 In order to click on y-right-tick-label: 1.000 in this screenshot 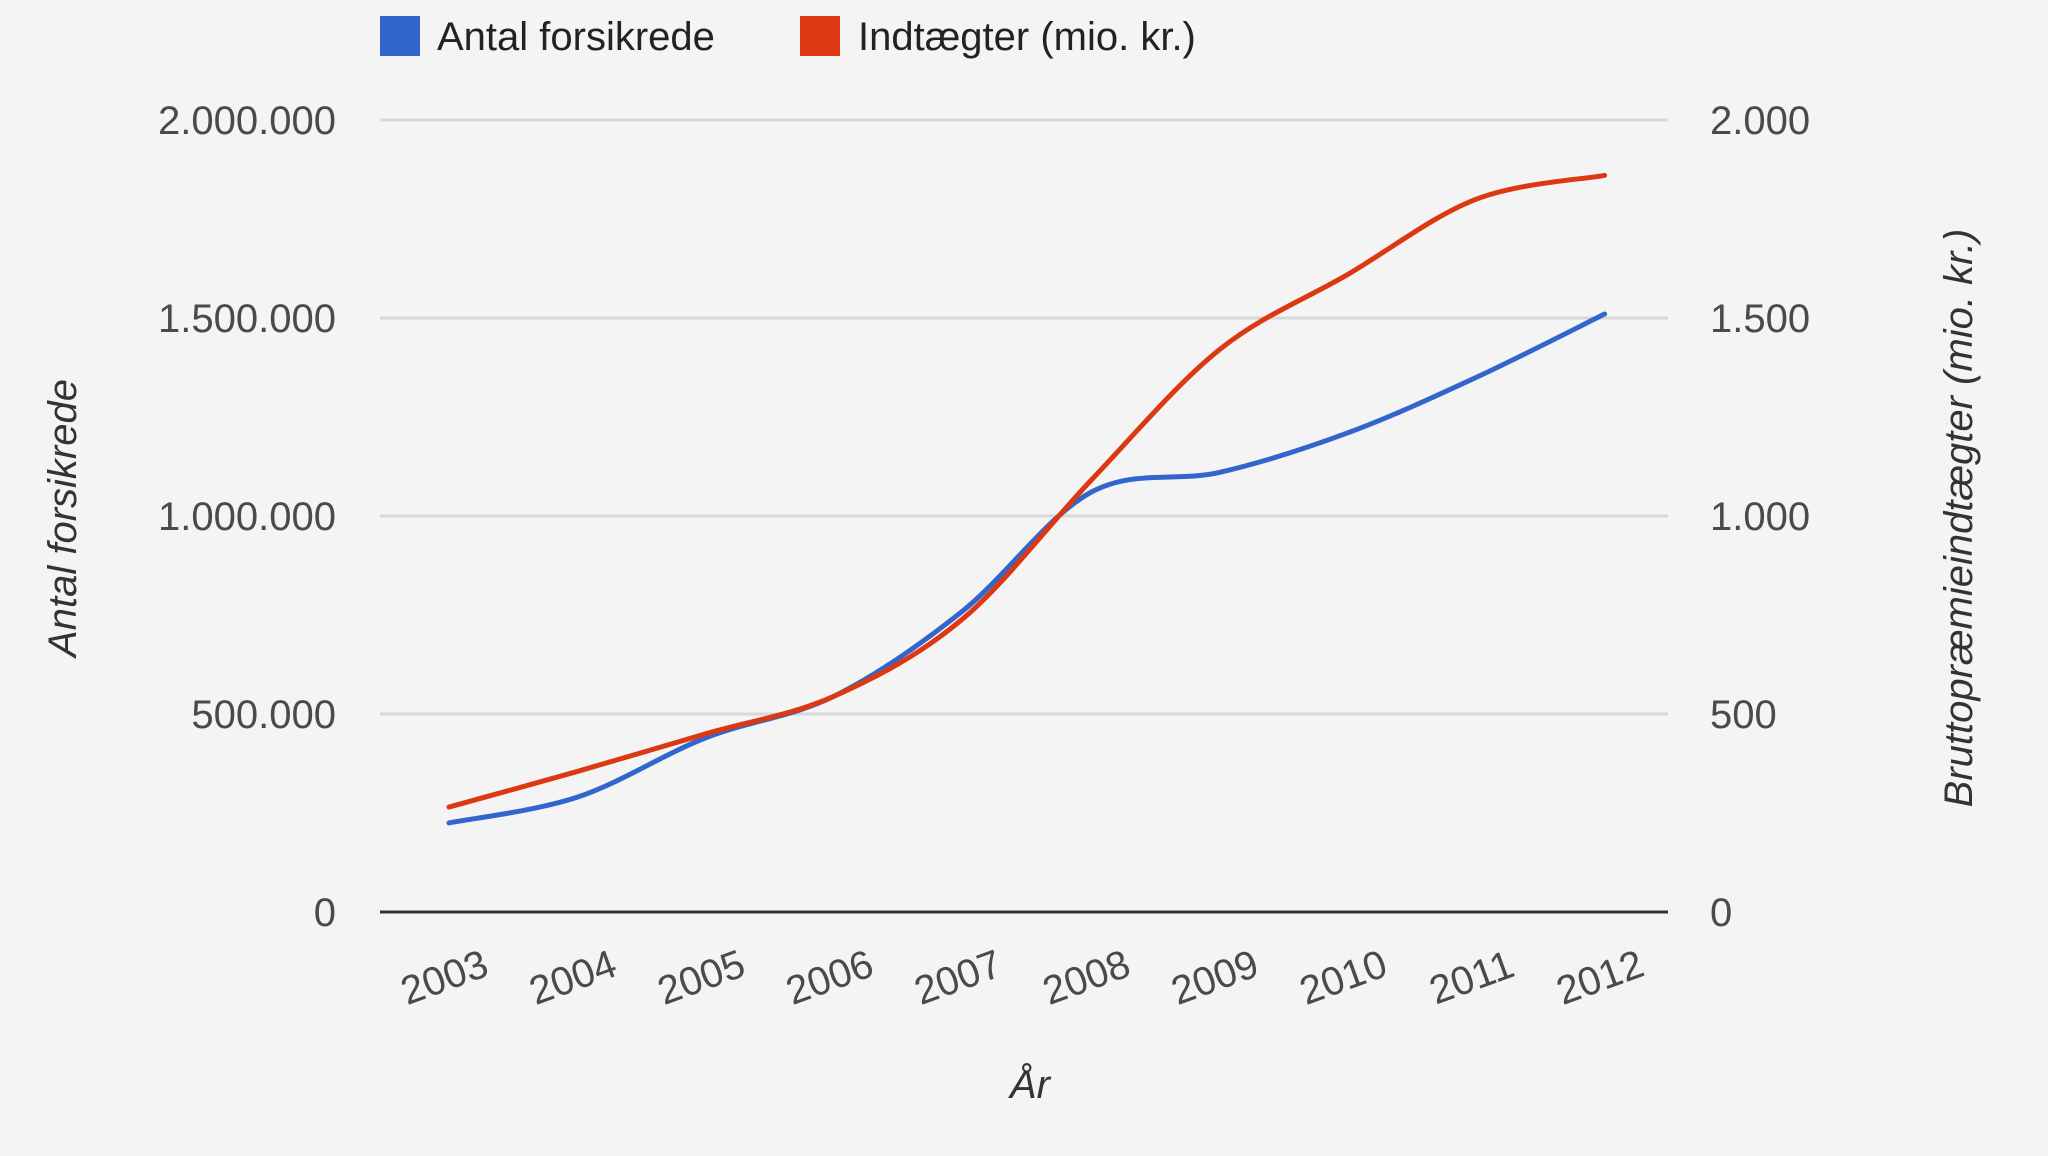, I will do `click(1760, 517)`.